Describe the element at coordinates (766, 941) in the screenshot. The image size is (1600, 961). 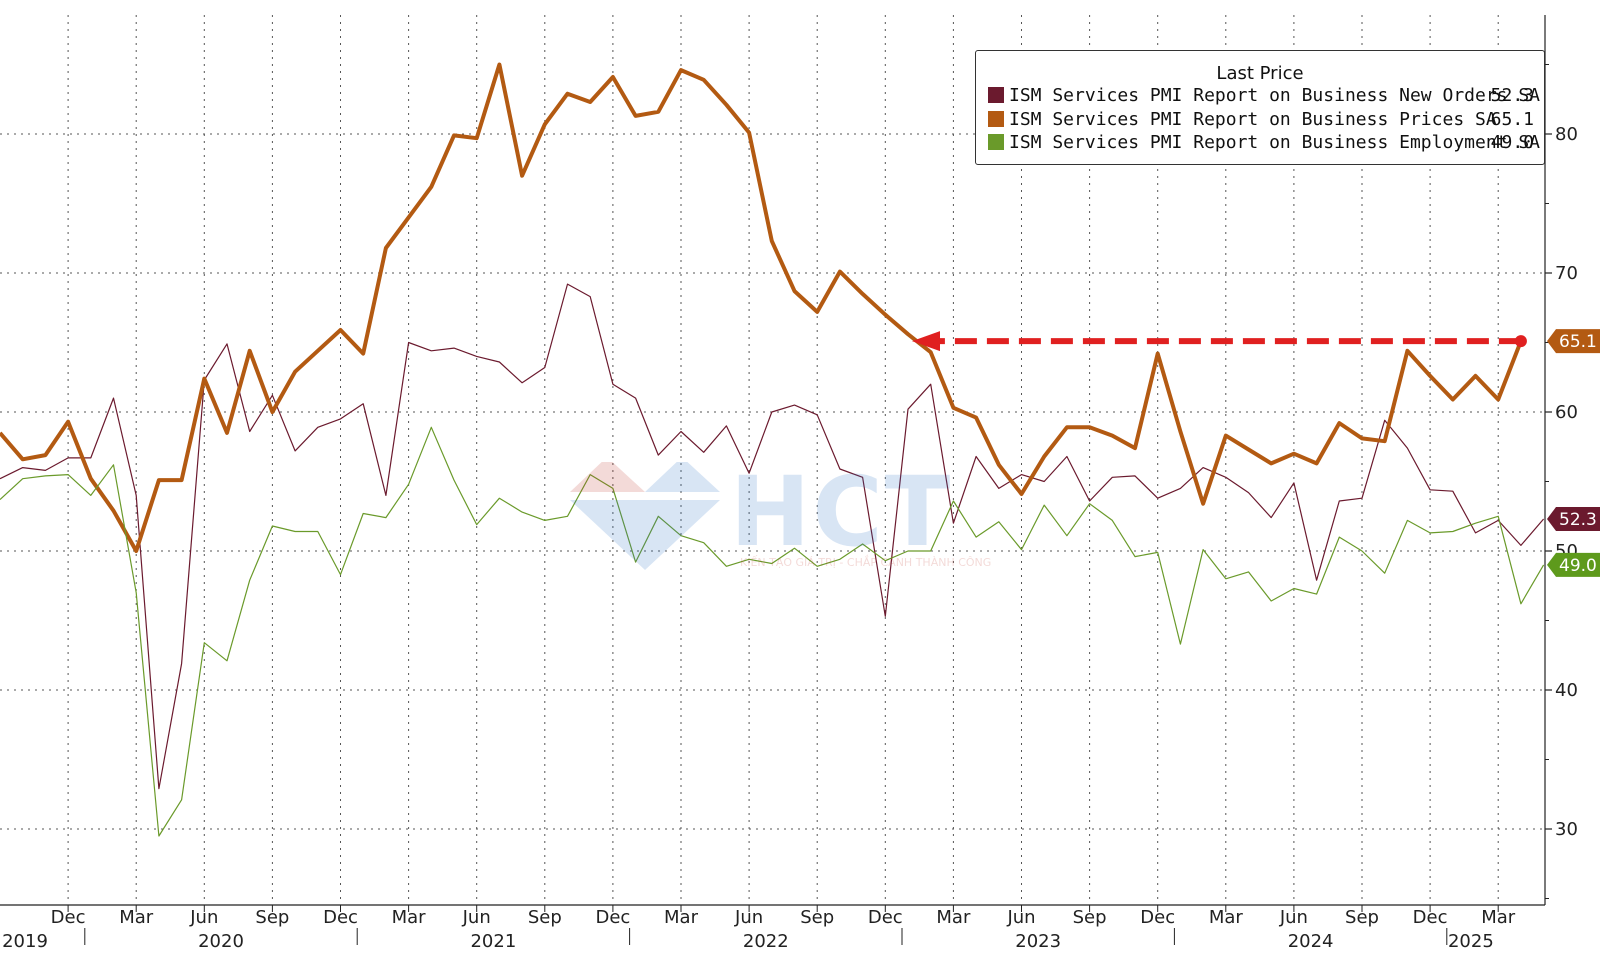
I see `x-year-label: 2022` at that location.